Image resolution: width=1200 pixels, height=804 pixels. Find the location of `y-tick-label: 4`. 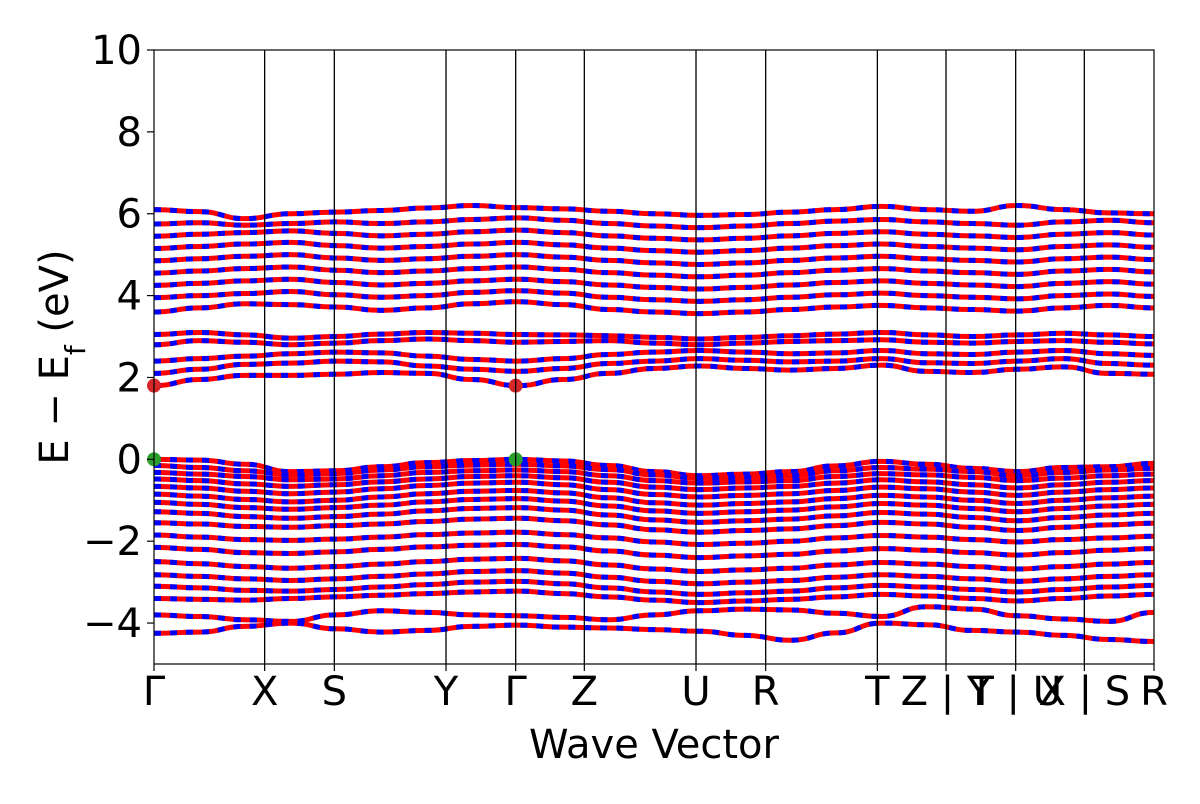

y-tick-label: 4 is located at coordinates (129, 297).